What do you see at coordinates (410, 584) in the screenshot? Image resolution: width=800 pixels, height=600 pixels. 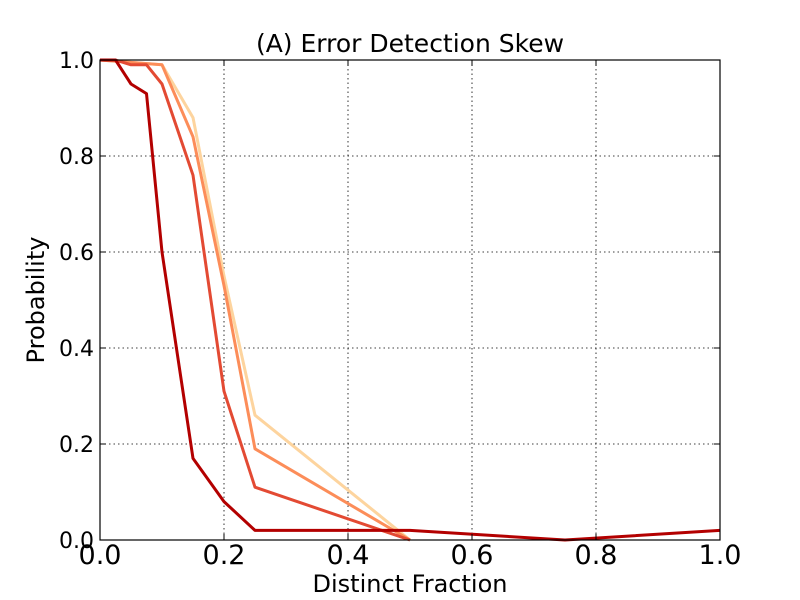 I see `x-axis-label: Distinct Fraction` at bounding box center [410, 584].